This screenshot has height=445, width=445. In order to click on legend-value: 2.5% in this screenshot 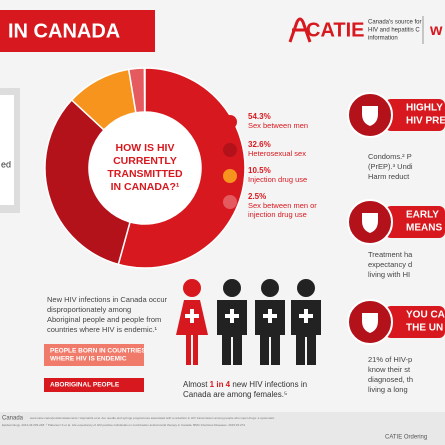, I will do `click(257, 196)`.